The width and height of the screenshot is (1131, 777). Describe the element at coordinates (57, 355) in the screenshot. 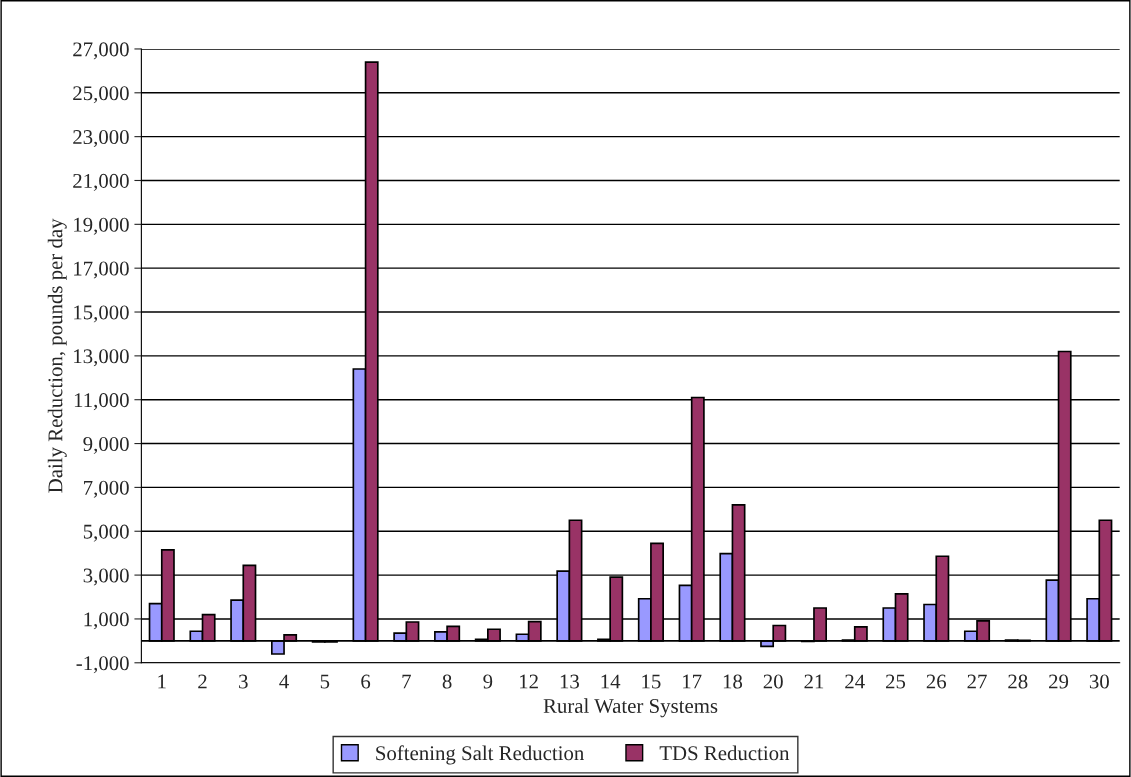

I see `y-axis-title: Daily Reduction, pounds per day` at that location.